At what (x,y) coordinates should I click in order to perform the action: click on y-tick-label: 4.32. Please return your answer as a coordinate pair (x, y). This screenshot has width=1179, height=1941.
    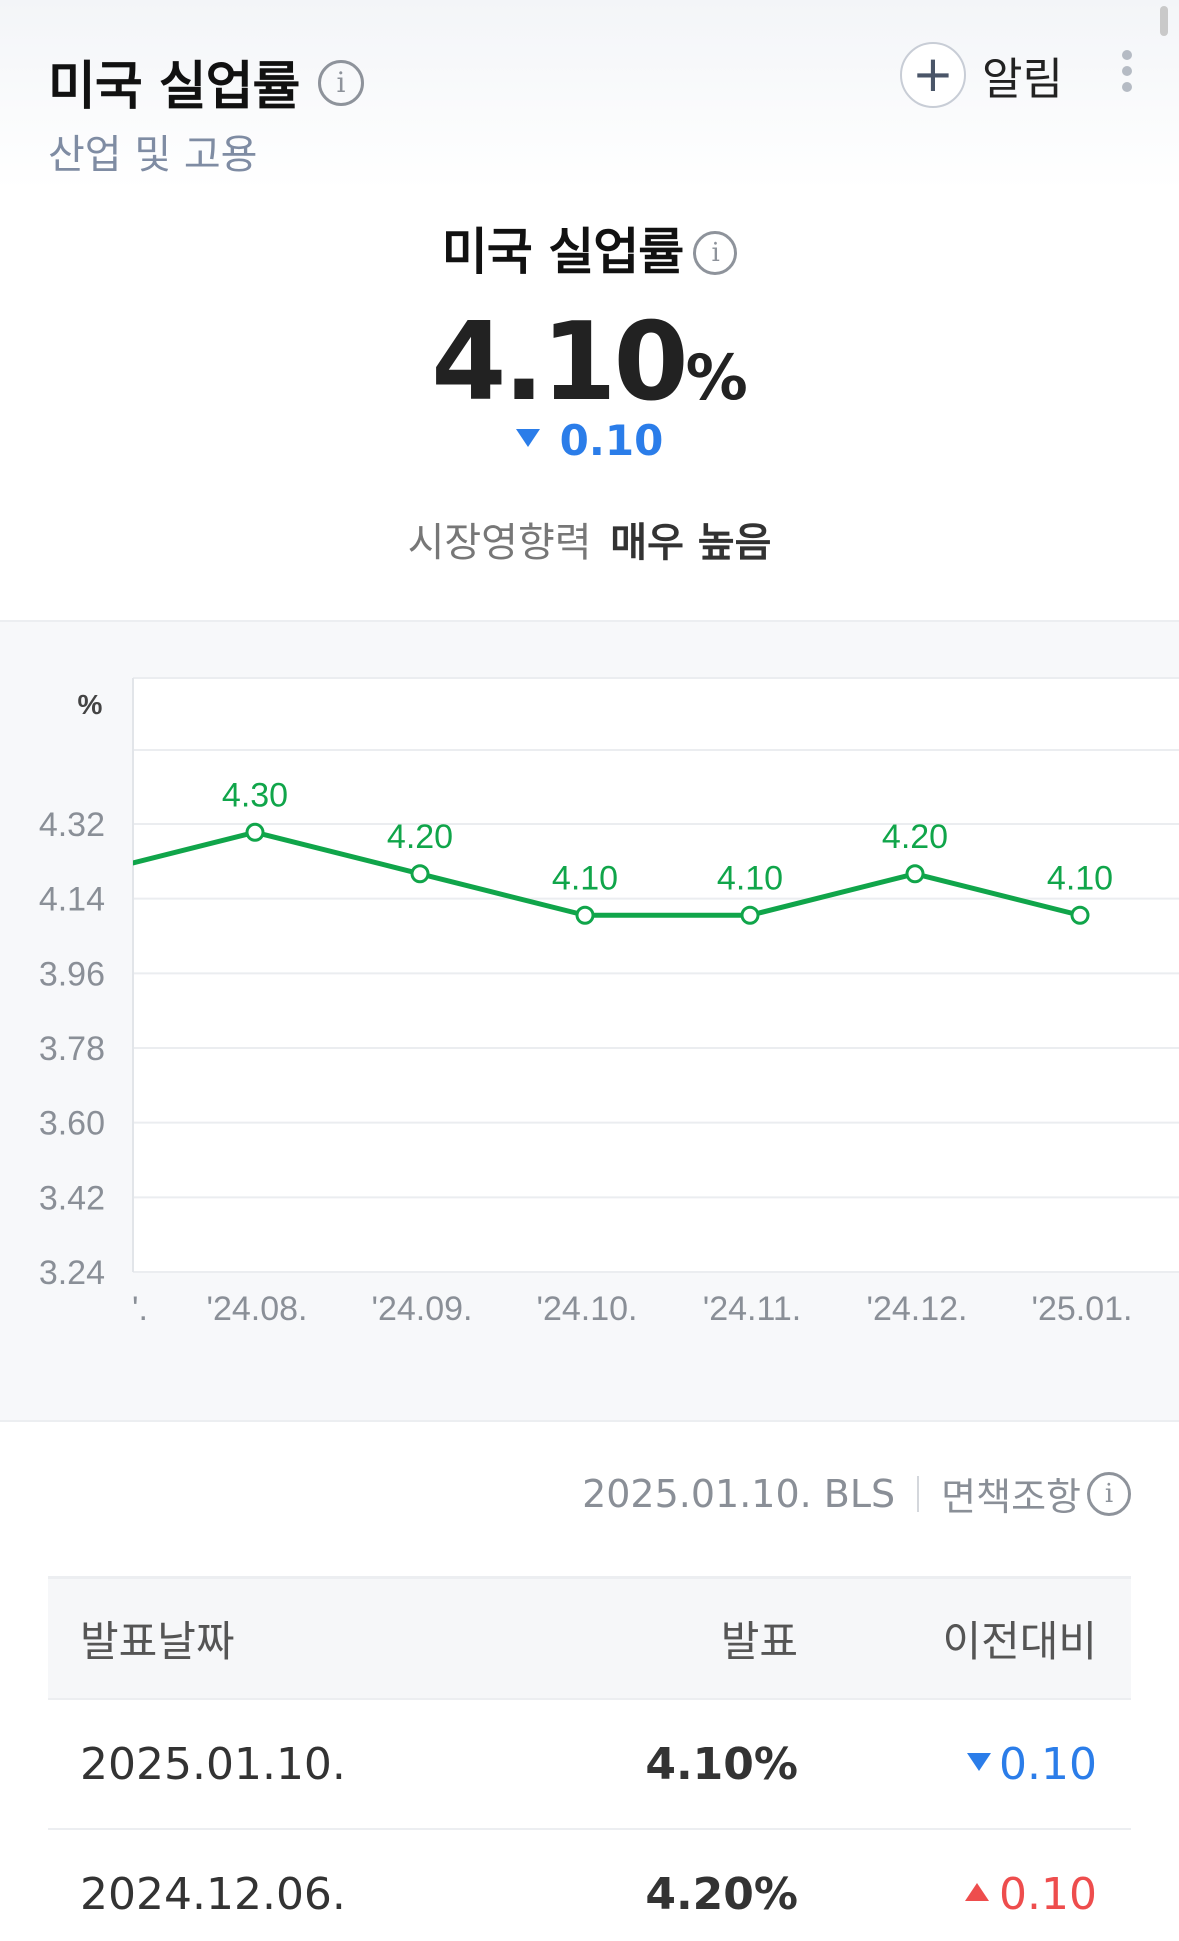
    Looking at the image, I should click on (72, 825).